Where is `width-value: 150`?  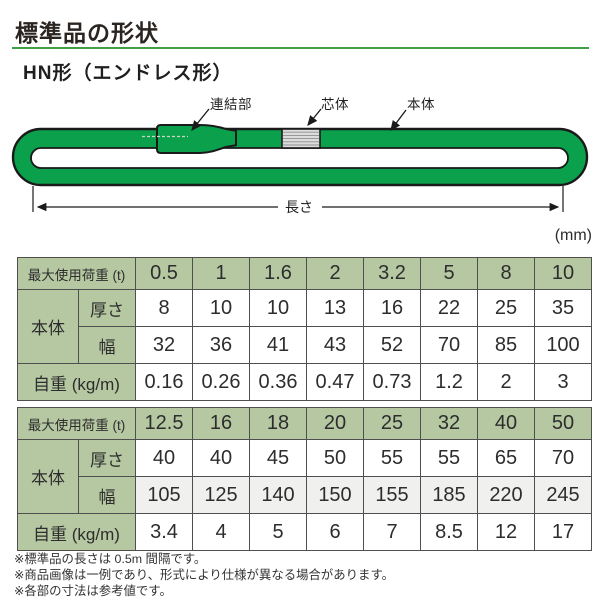 width-value: 150 is located at coordinates (335, 495).